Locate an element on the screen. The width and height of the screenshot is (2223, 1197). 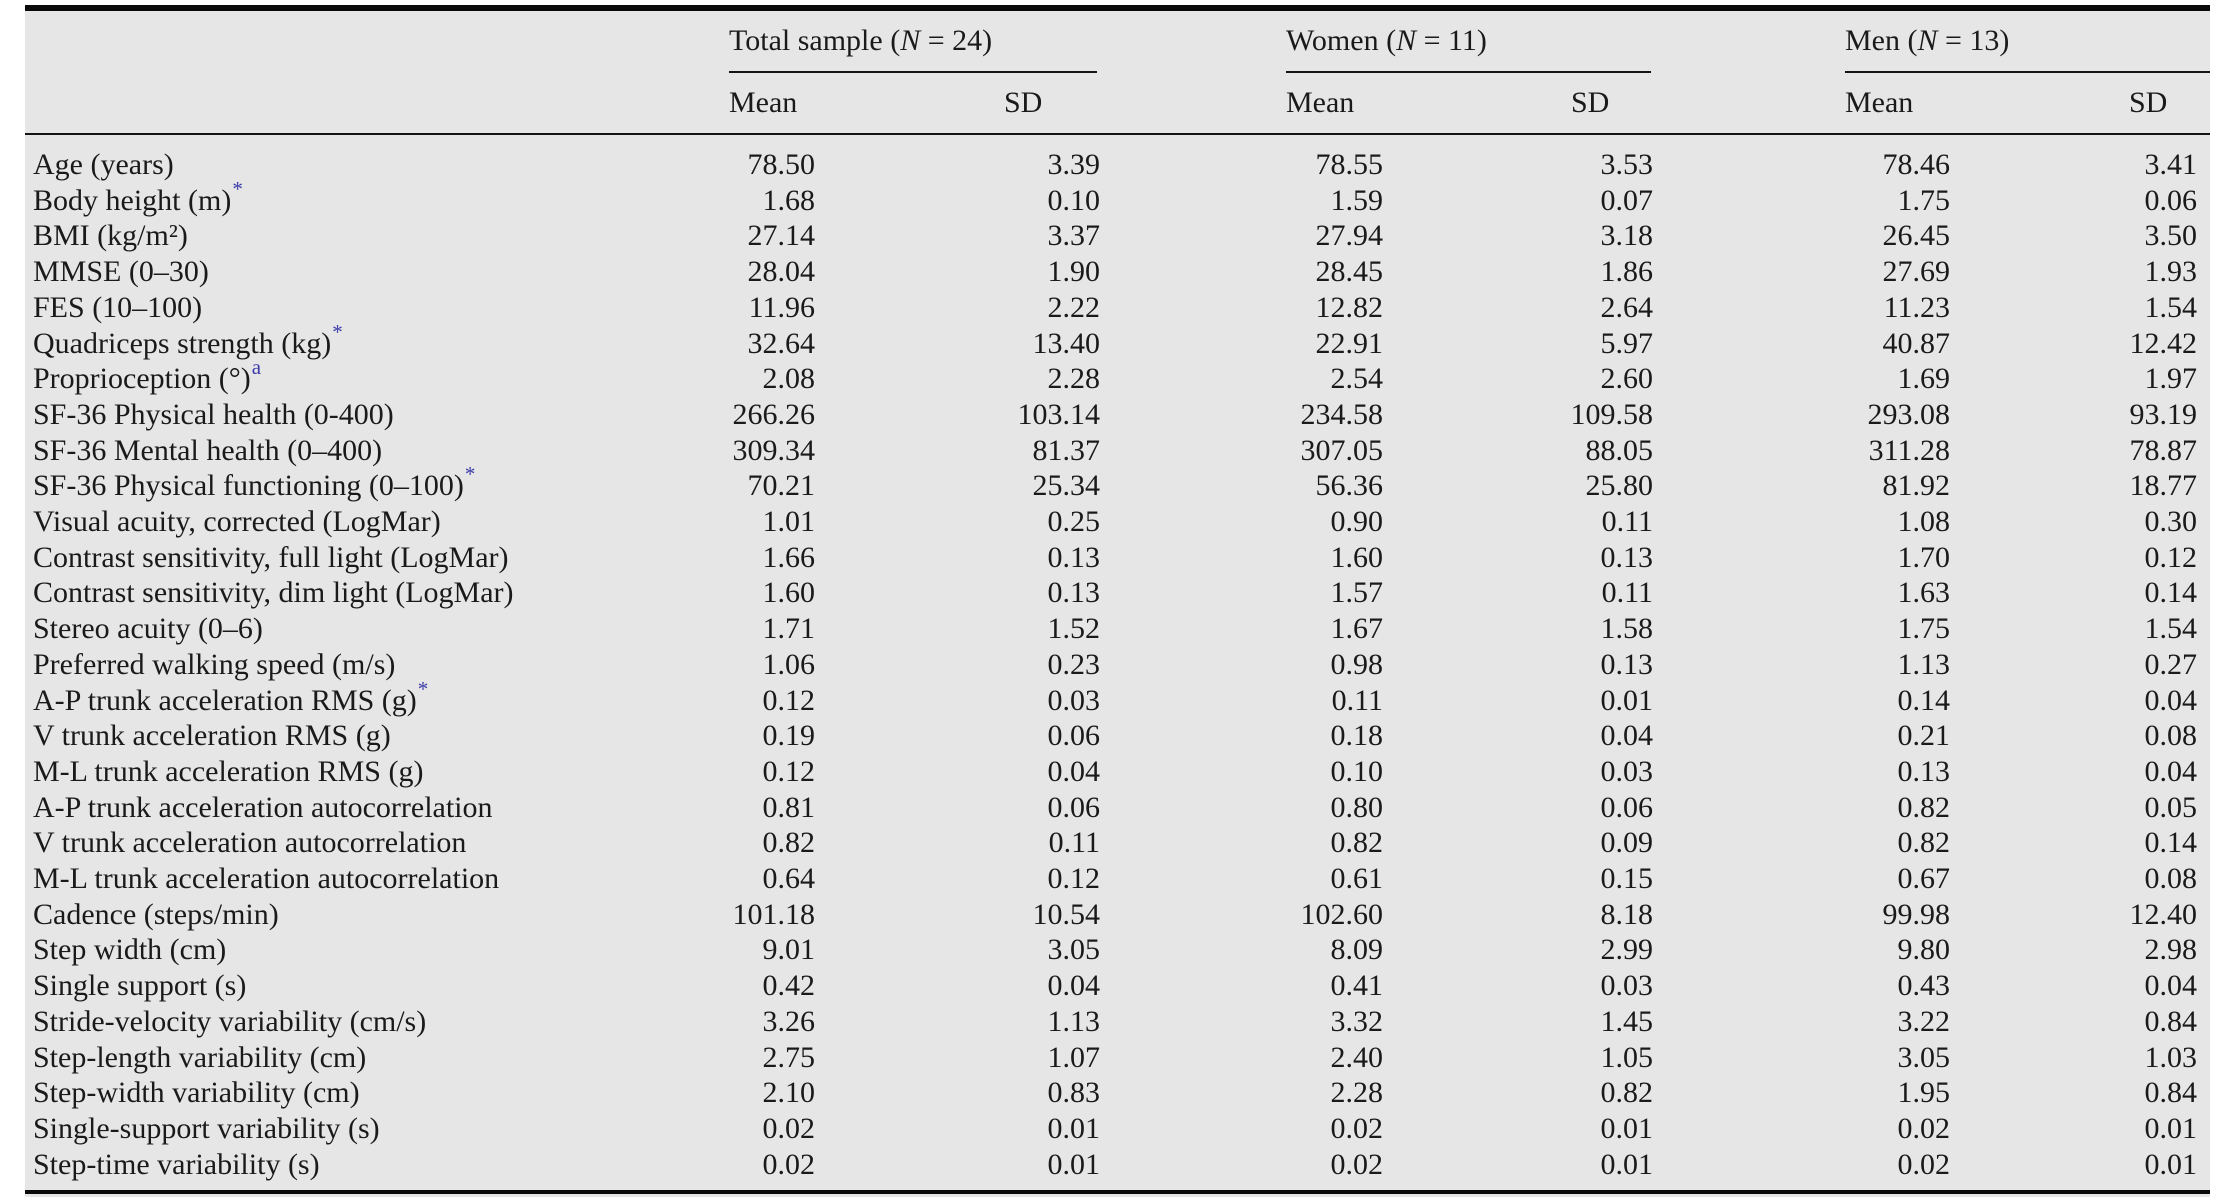
value-cell-women-mean: 1.67 is located at coordinates (1357, 629).